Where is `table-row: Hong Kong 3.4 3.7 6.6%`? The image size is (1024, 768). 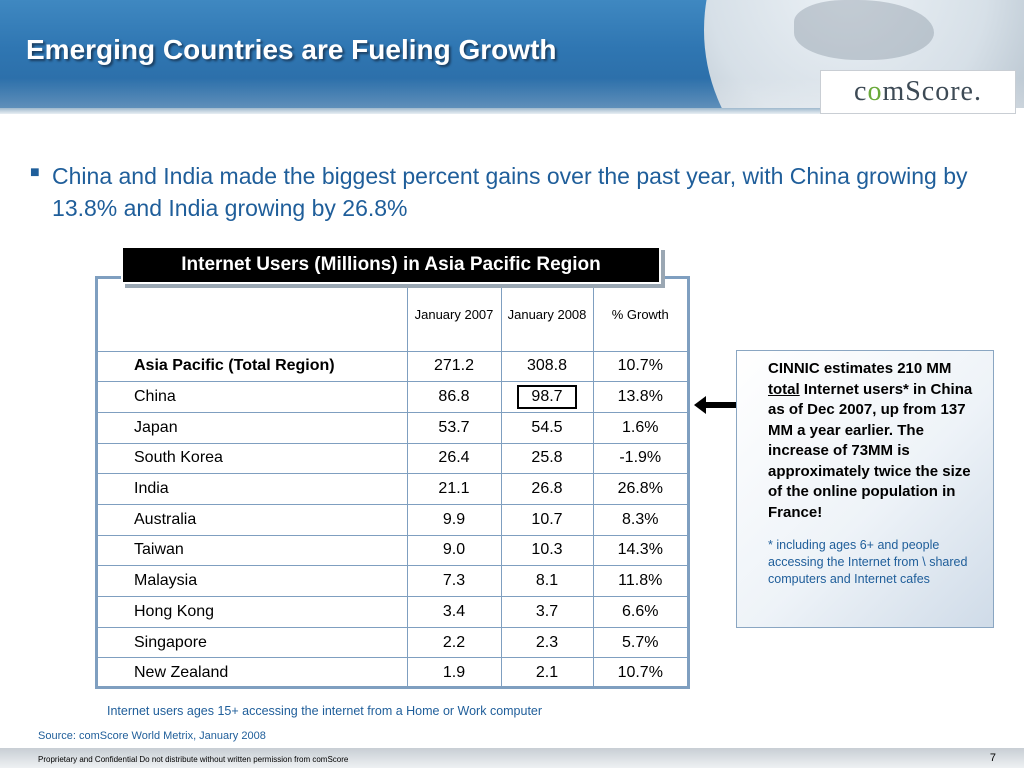 table-row: Hong Kong 3.4 3.7 6.6% is located at coordinates (392, 612).